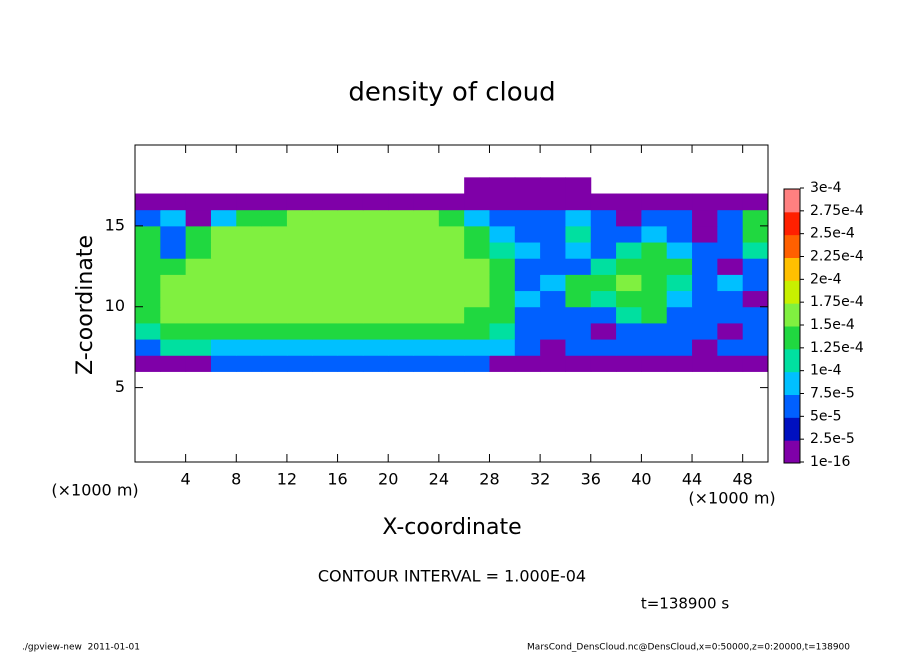 The height and width of the screenshot is (654, 904). Describe the element at coordinates (826, 279) in the screenshot. I see `colorbar-label: 2e-4` at that location.